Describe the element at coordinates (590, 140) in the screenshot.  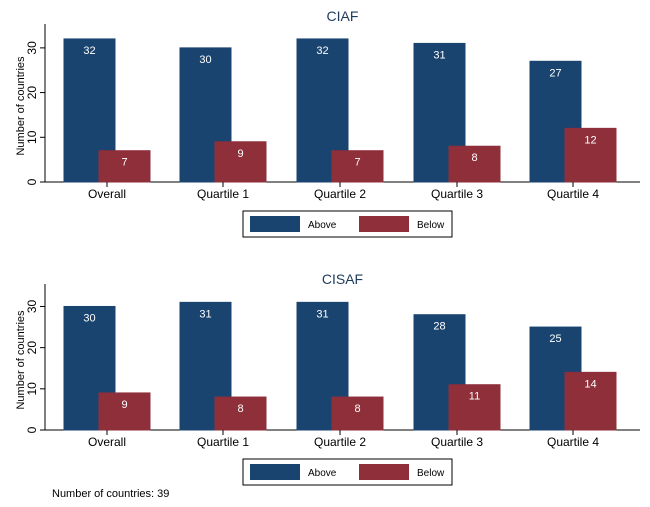
I see `data-label-below-5: 12` at that location.